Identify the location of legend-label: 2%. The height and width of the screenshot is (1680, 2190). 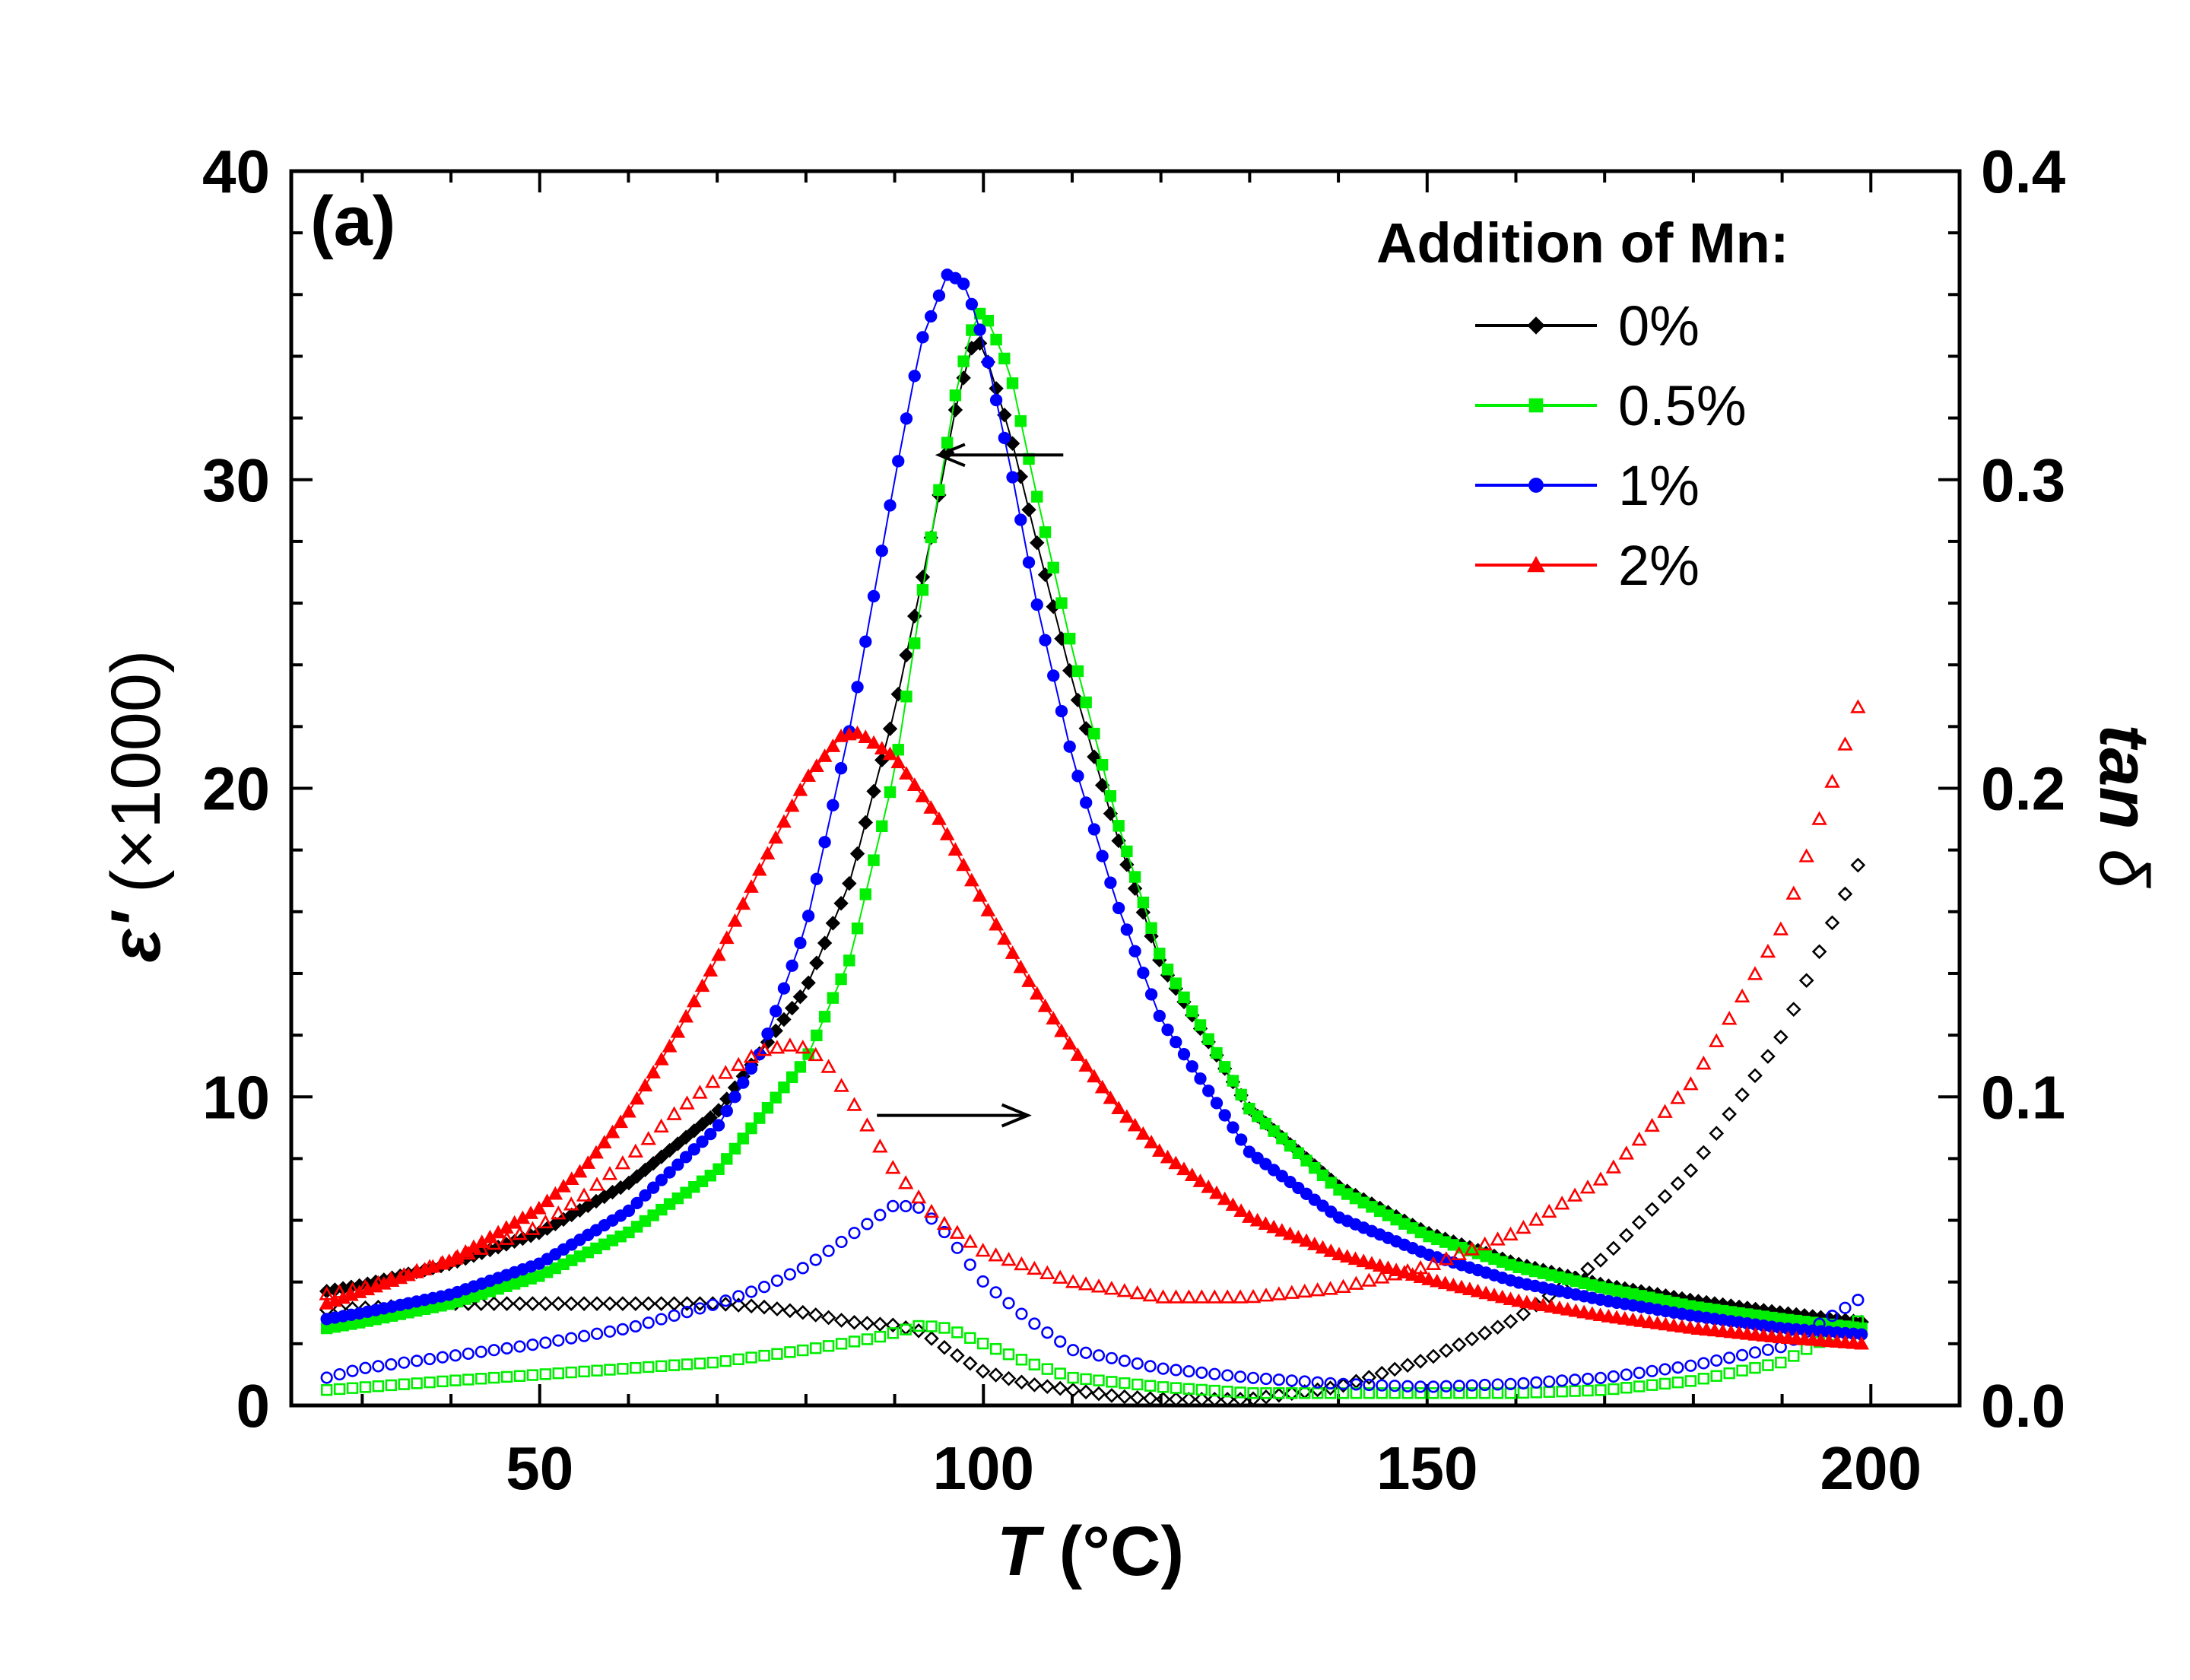
(1659, 565).